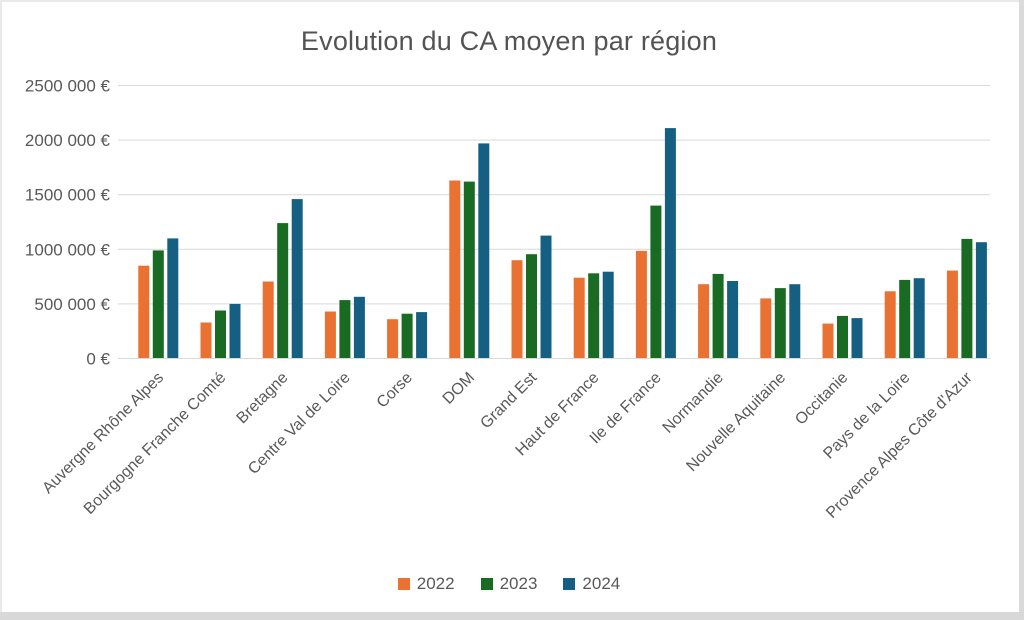 This screenshot has width=1024, height=620. What do you see at coordinates (435, 583) in the screenshot?
I see `legend-label-2022: 2022` at bounding box center [435, 583].